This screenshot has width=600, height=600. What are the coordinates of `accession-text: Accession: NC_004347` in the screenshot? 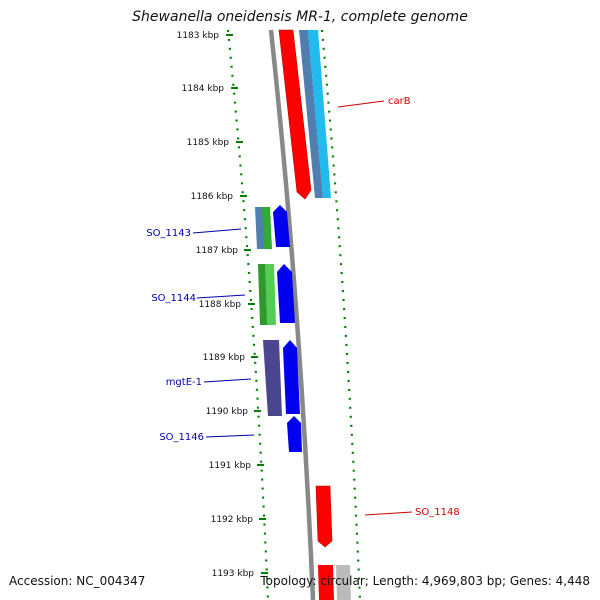 It's located at (77, 581).